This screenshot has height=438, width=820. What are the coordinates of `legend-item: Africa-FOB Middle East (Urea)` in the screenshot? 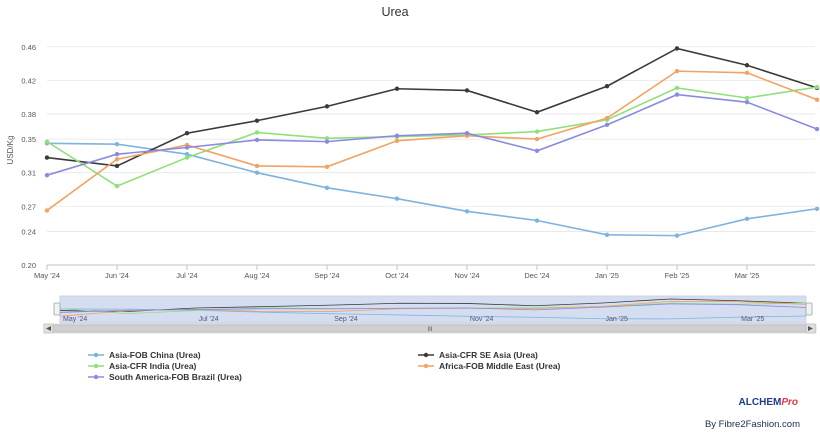 It's located at (489, 366).